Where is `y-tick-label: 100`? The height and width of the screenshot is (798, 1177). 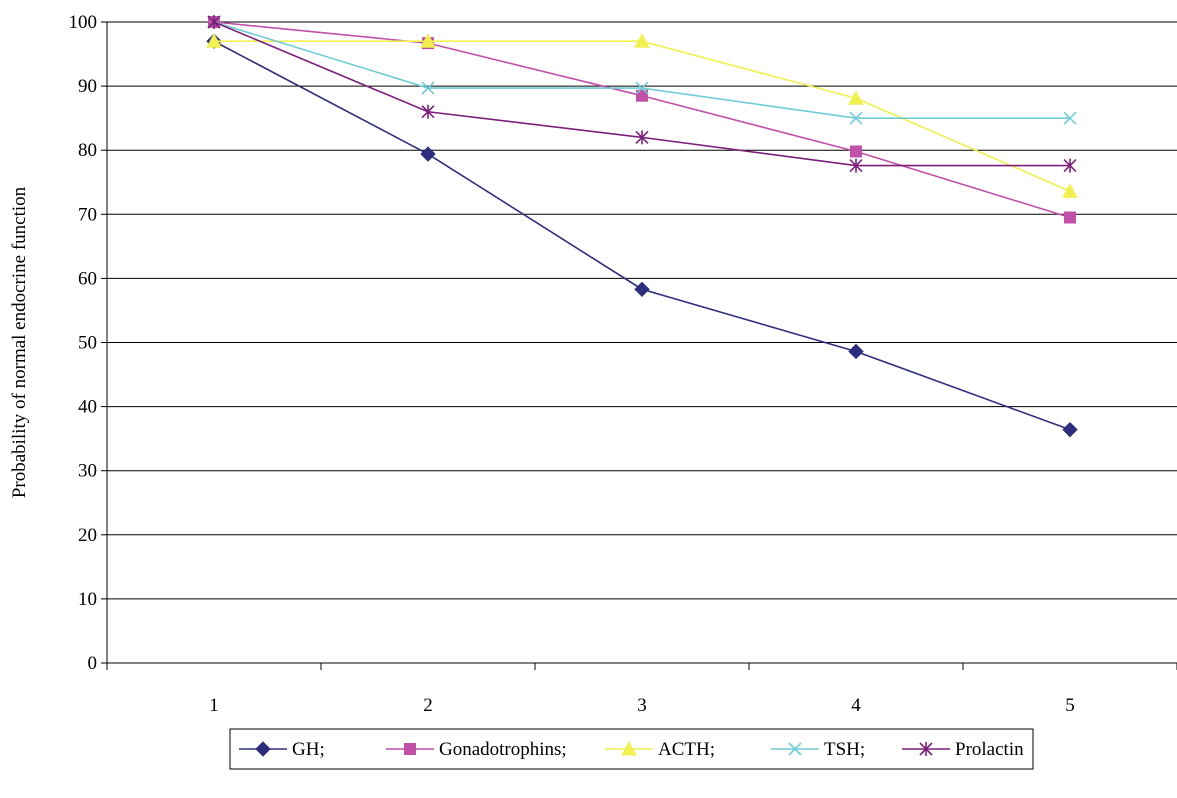 y-tick-label: 100 is located at coordinates (83, 22).